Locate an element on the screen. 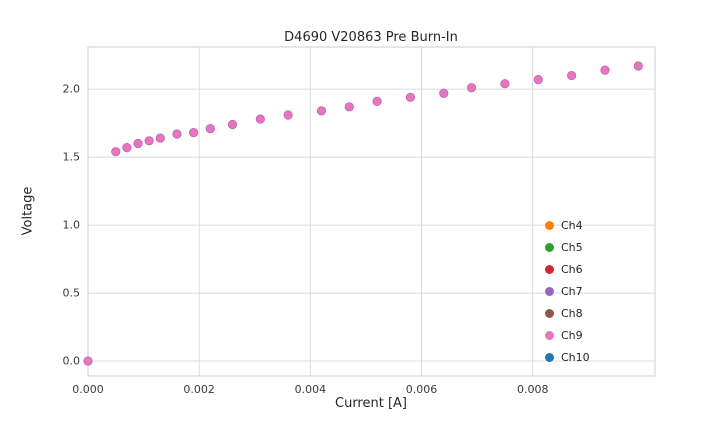 This screenshot has width=720, height=432. legend-label: Ch5 is located at coordinates (572, 247).